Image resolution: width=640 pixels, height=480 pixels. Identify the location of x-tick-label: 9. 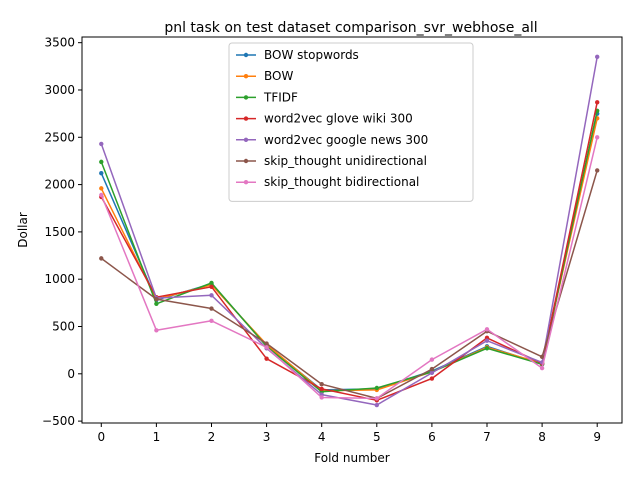
(597, 437).